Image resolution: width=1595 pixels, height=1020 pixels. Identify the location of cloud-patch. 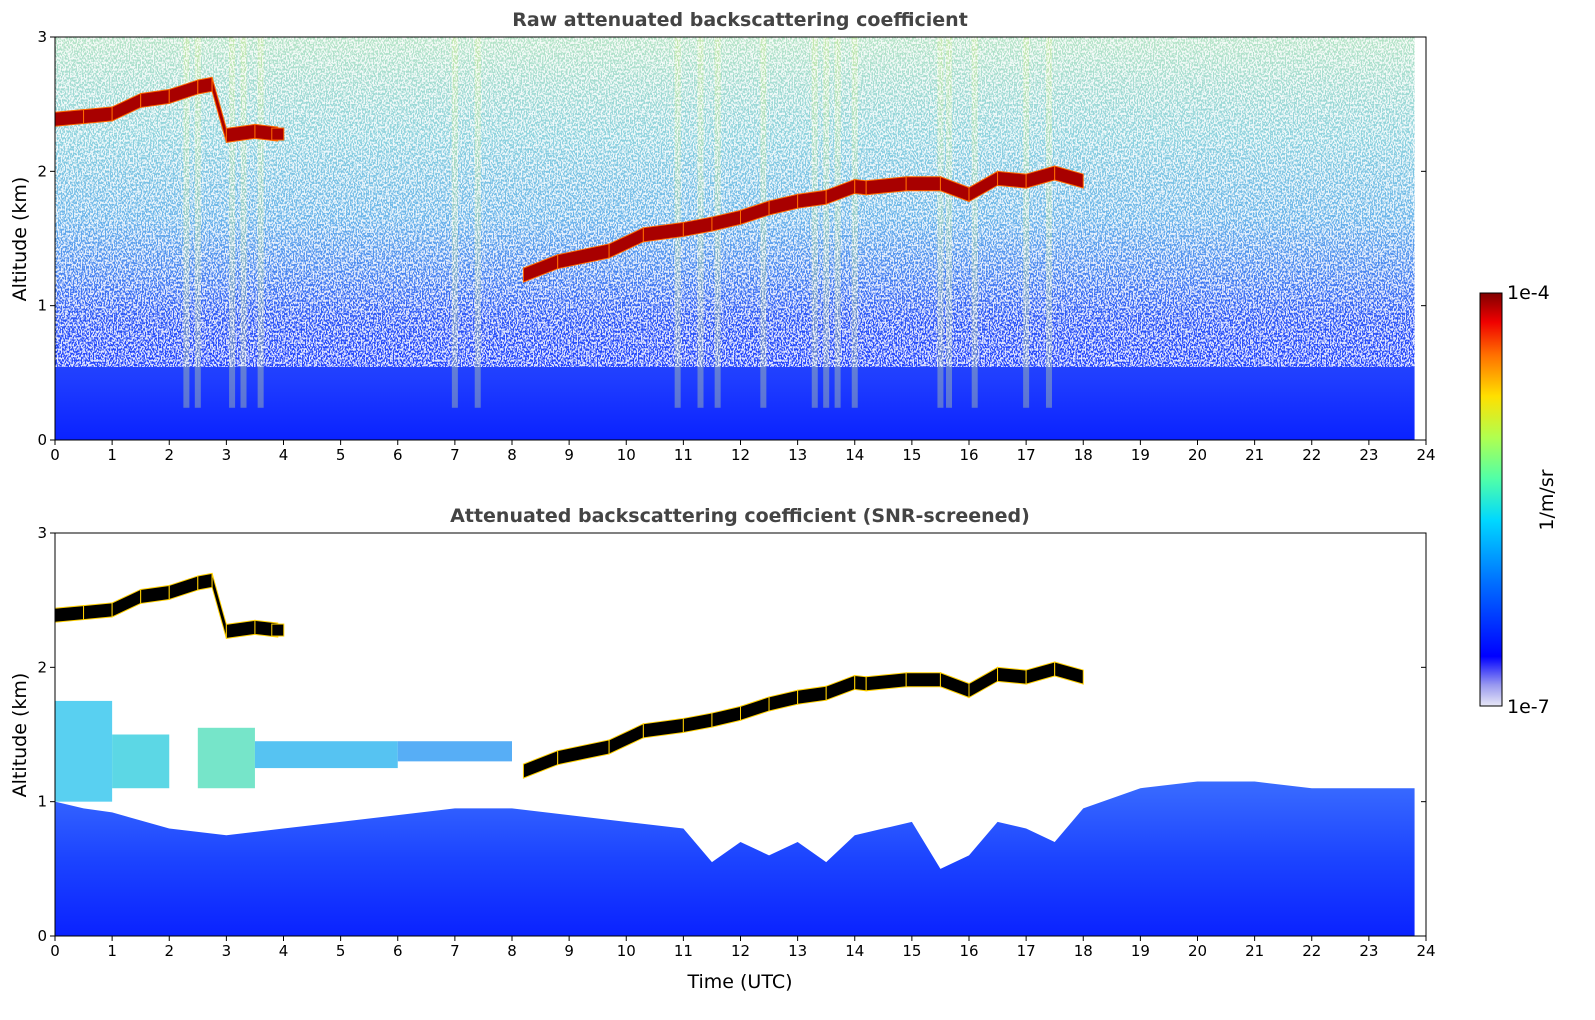
(278, 630).